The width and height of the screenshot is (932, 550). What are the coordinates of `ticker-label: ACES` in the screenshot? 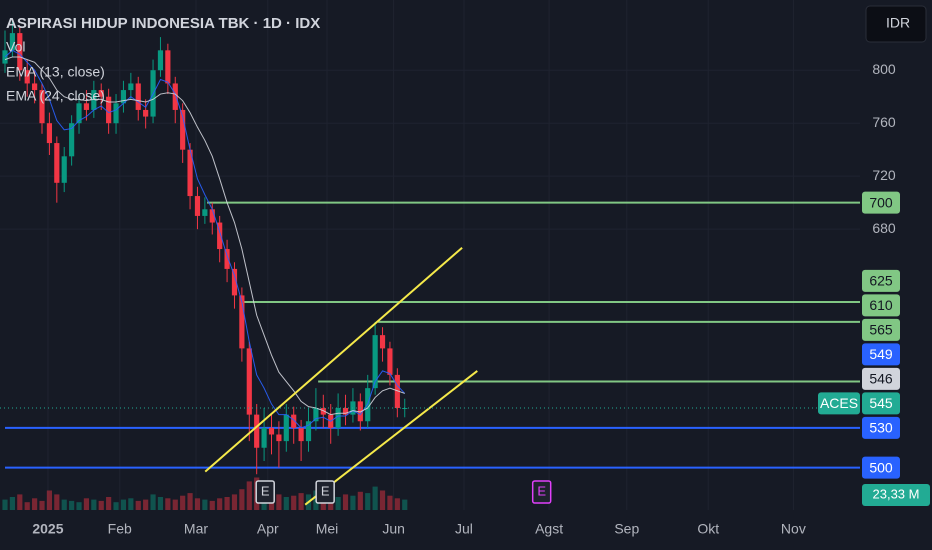 It's located at (839, 403).